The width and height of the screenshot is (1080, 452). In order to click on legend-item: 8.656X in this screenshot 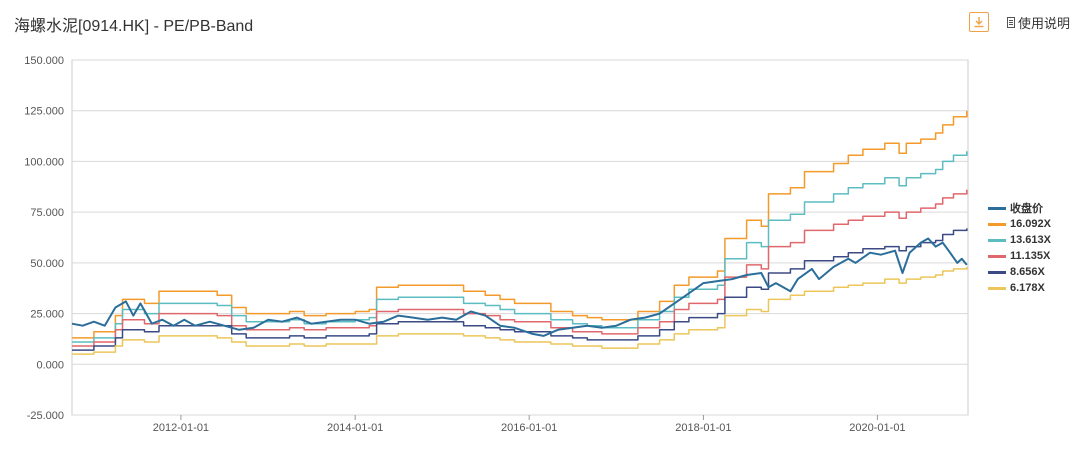, I will do `click(1019, 272)`.